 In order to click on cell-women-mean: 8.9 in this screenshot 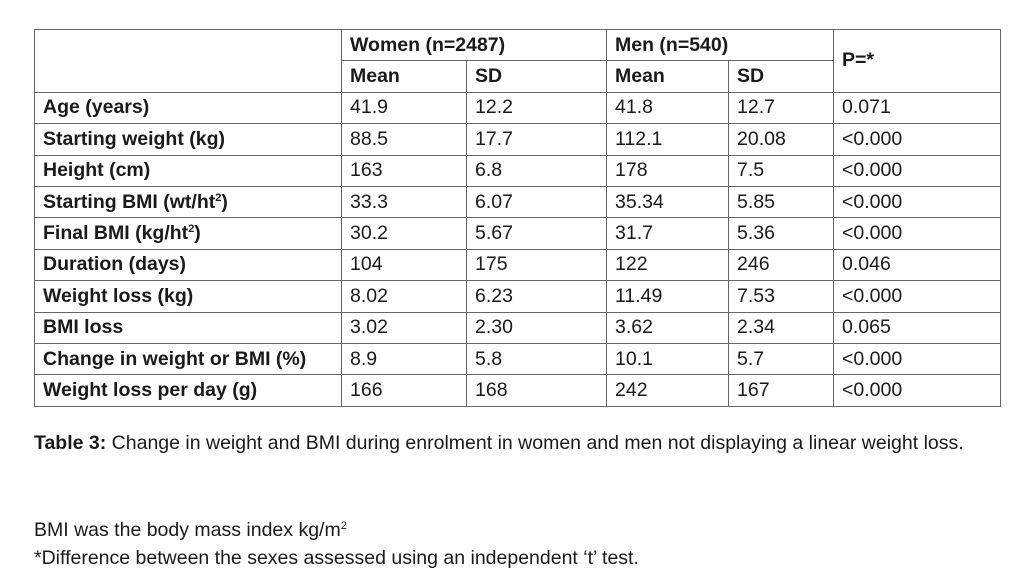, I will do `click(404, 359)`.